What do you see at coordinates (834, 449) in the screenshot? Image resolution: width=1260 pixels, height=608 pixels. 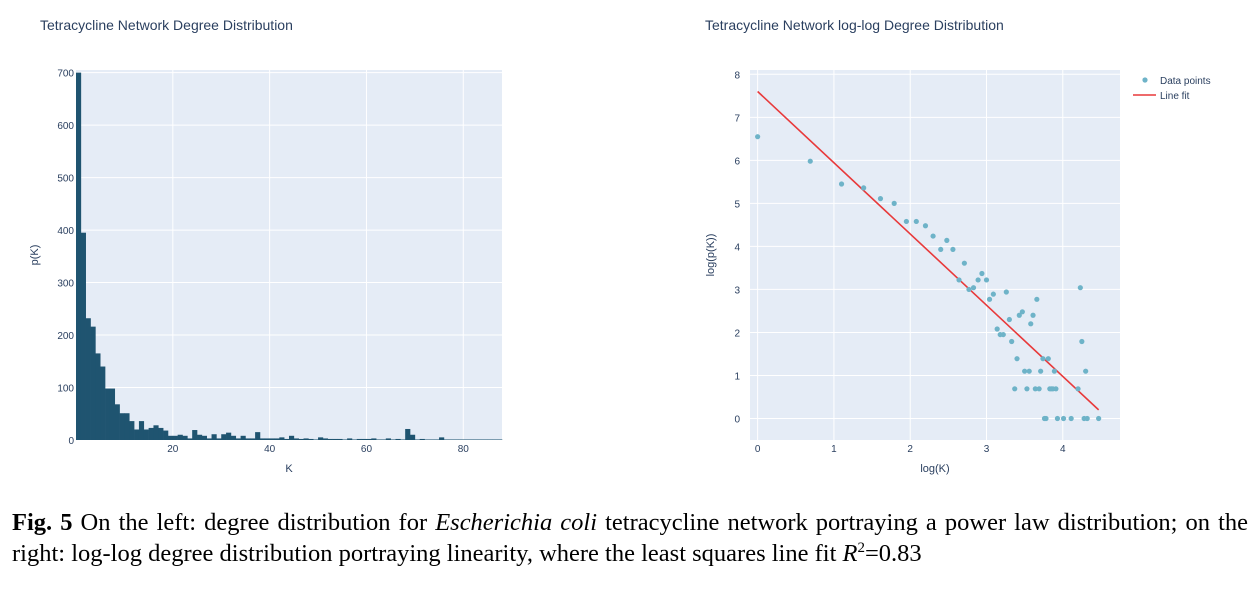 I see `x-tick-label: 1` at bounding box center [834, 449].